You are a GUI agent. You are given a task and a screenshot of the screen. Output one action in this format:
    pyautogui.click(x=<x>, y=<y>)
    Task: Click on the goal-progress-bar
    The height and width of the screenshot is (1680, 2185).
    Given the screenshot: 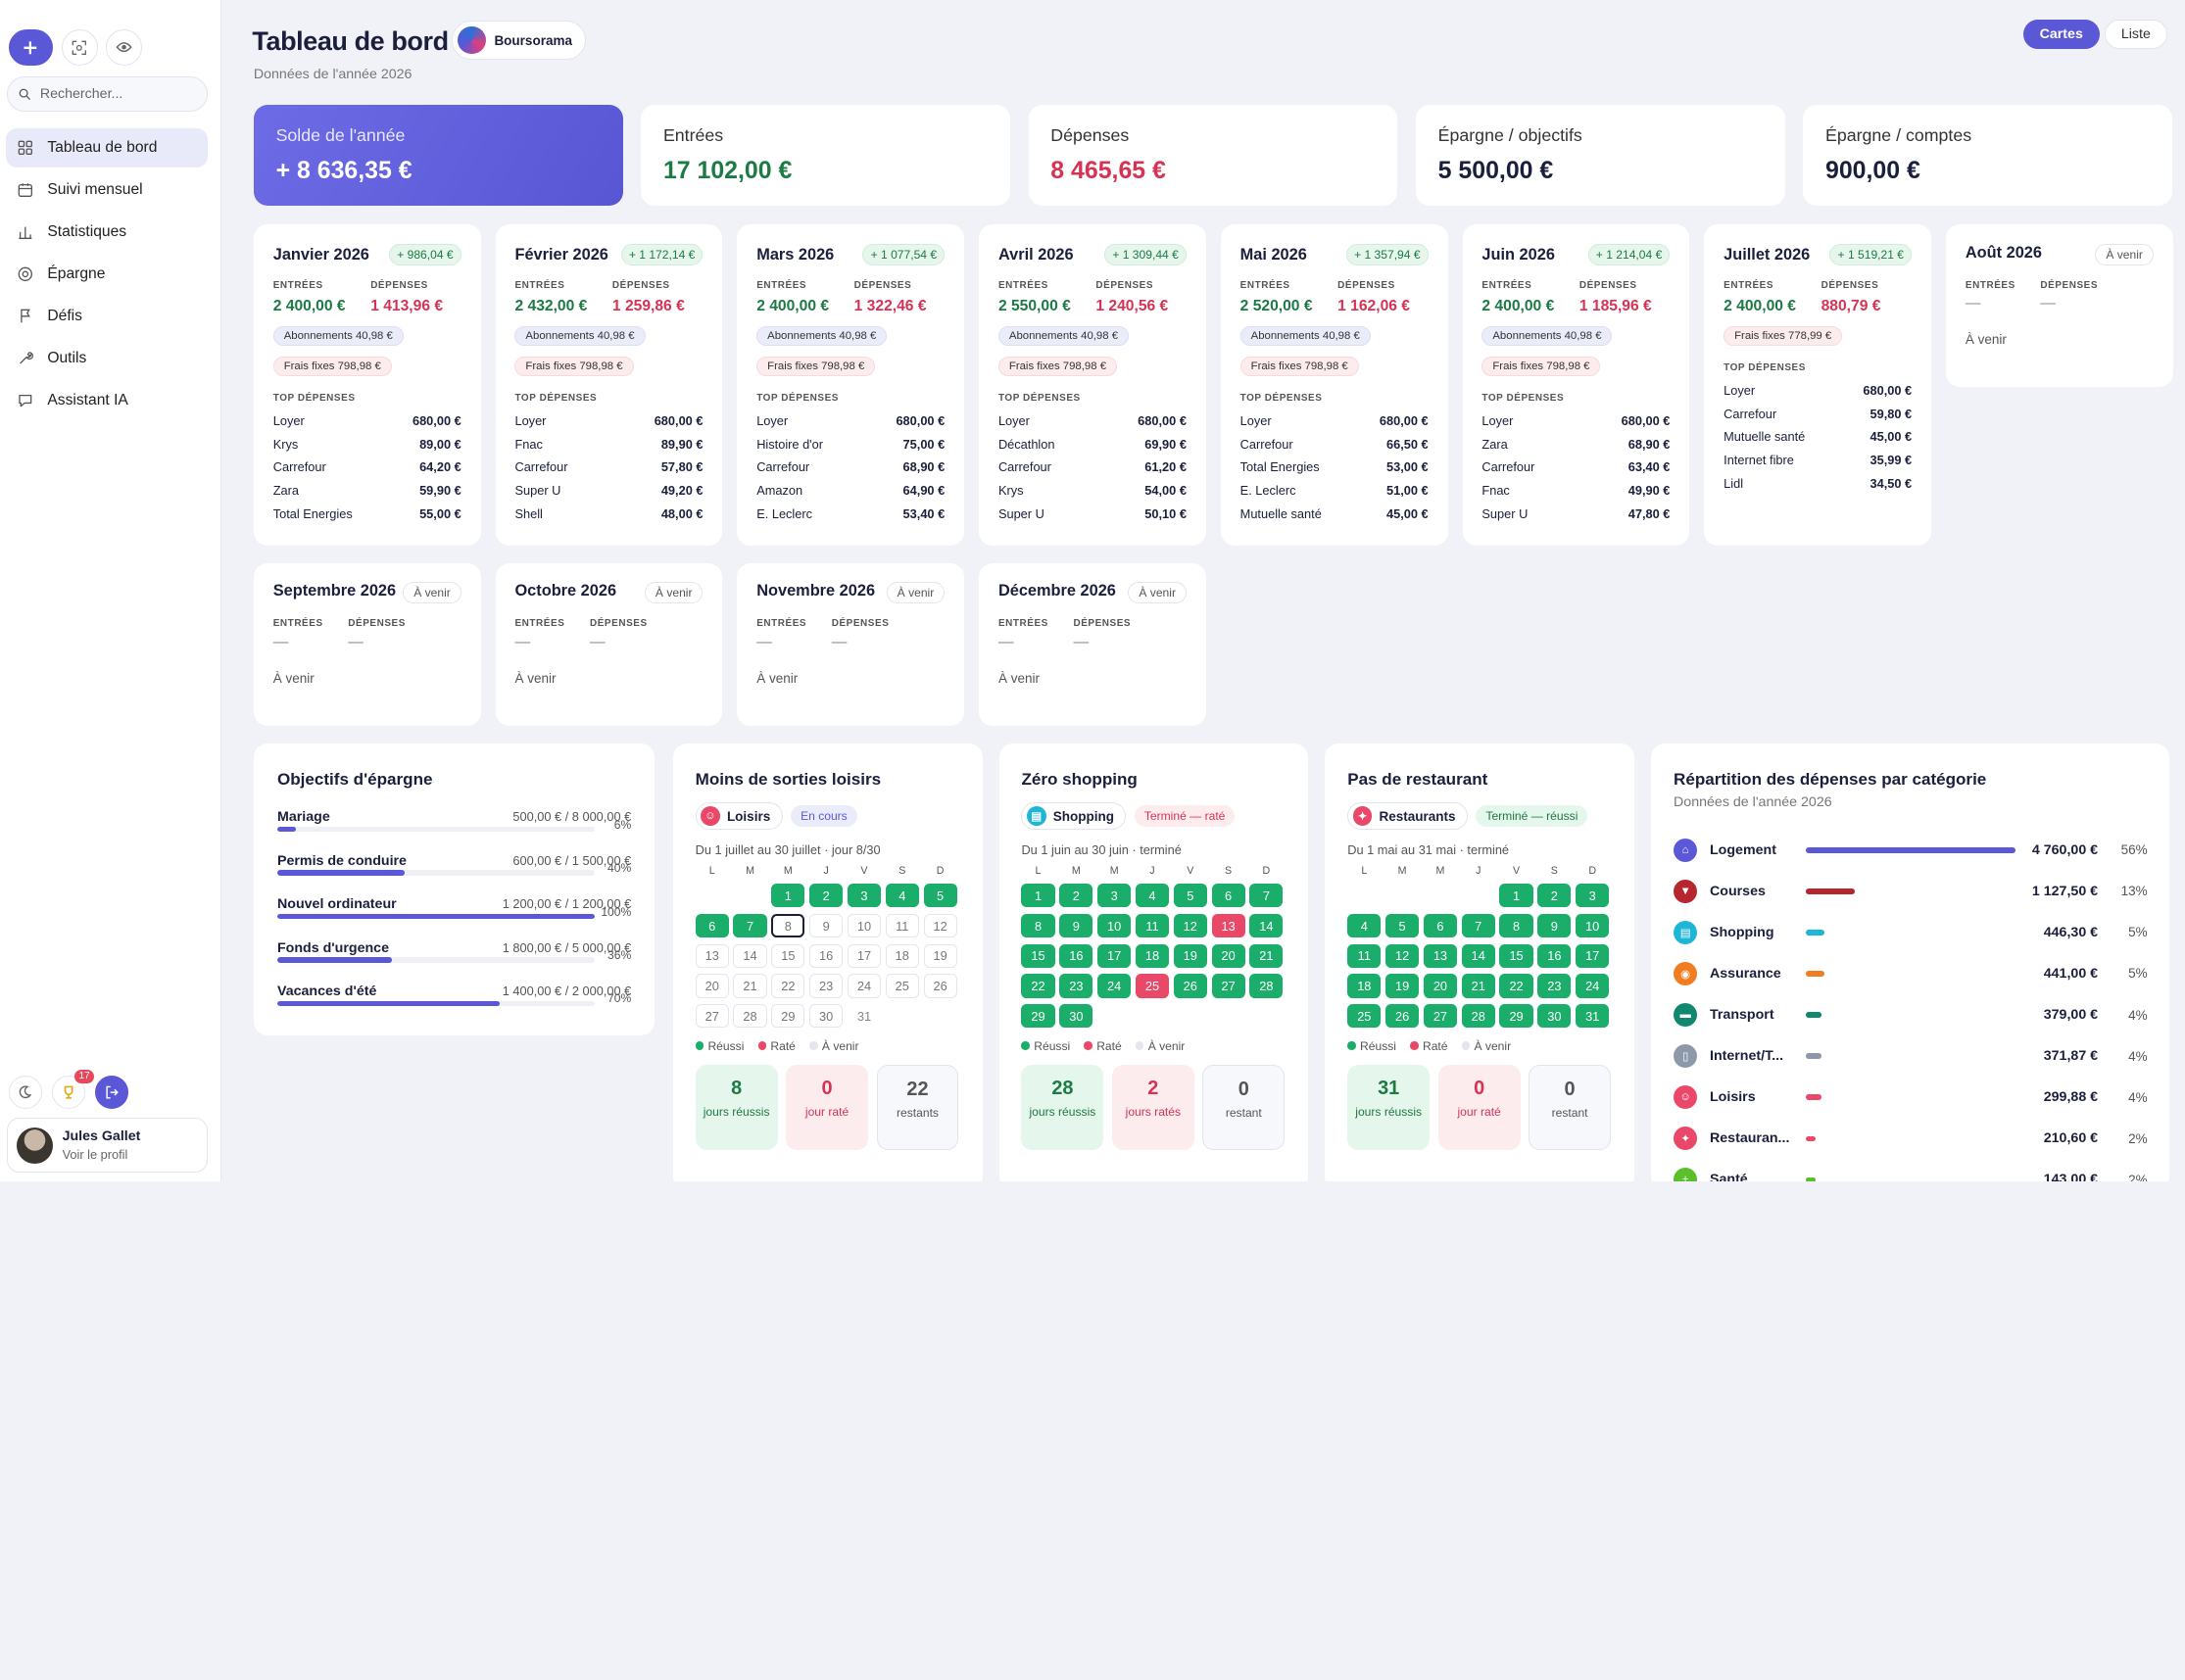 What is the action you would take?
    pyautogui.click(x=436, y=960)
    